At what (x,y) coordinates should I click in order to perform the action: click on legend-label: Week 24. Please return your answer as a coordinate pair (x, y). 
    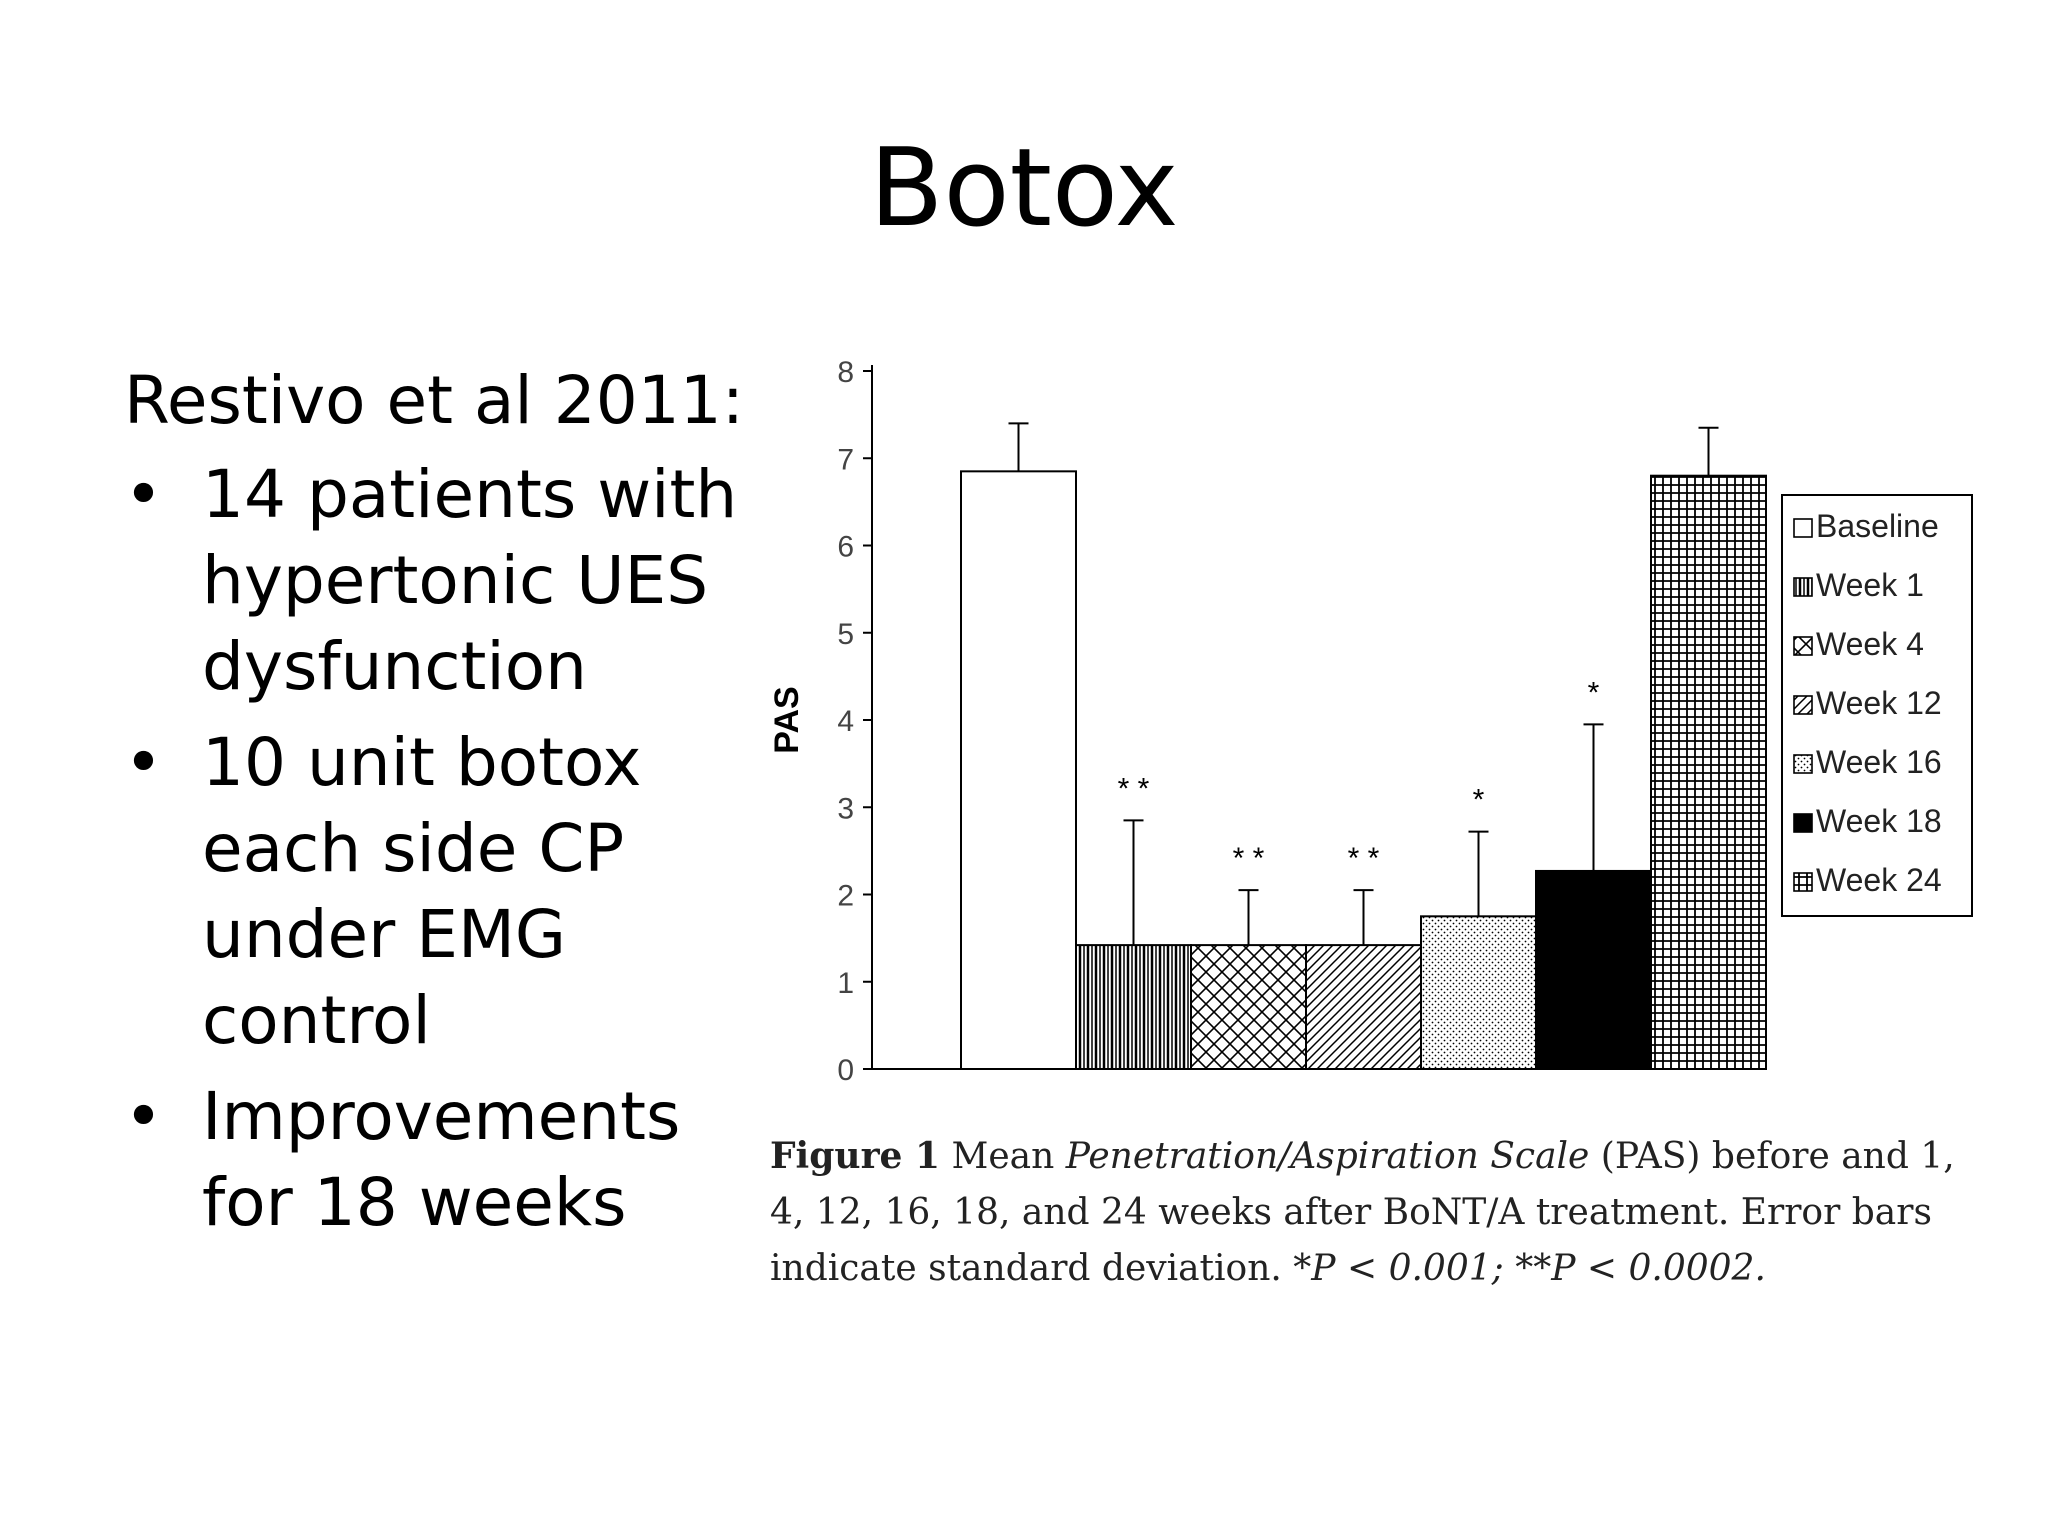
    Looking at the image, I should click on (1879, 880).